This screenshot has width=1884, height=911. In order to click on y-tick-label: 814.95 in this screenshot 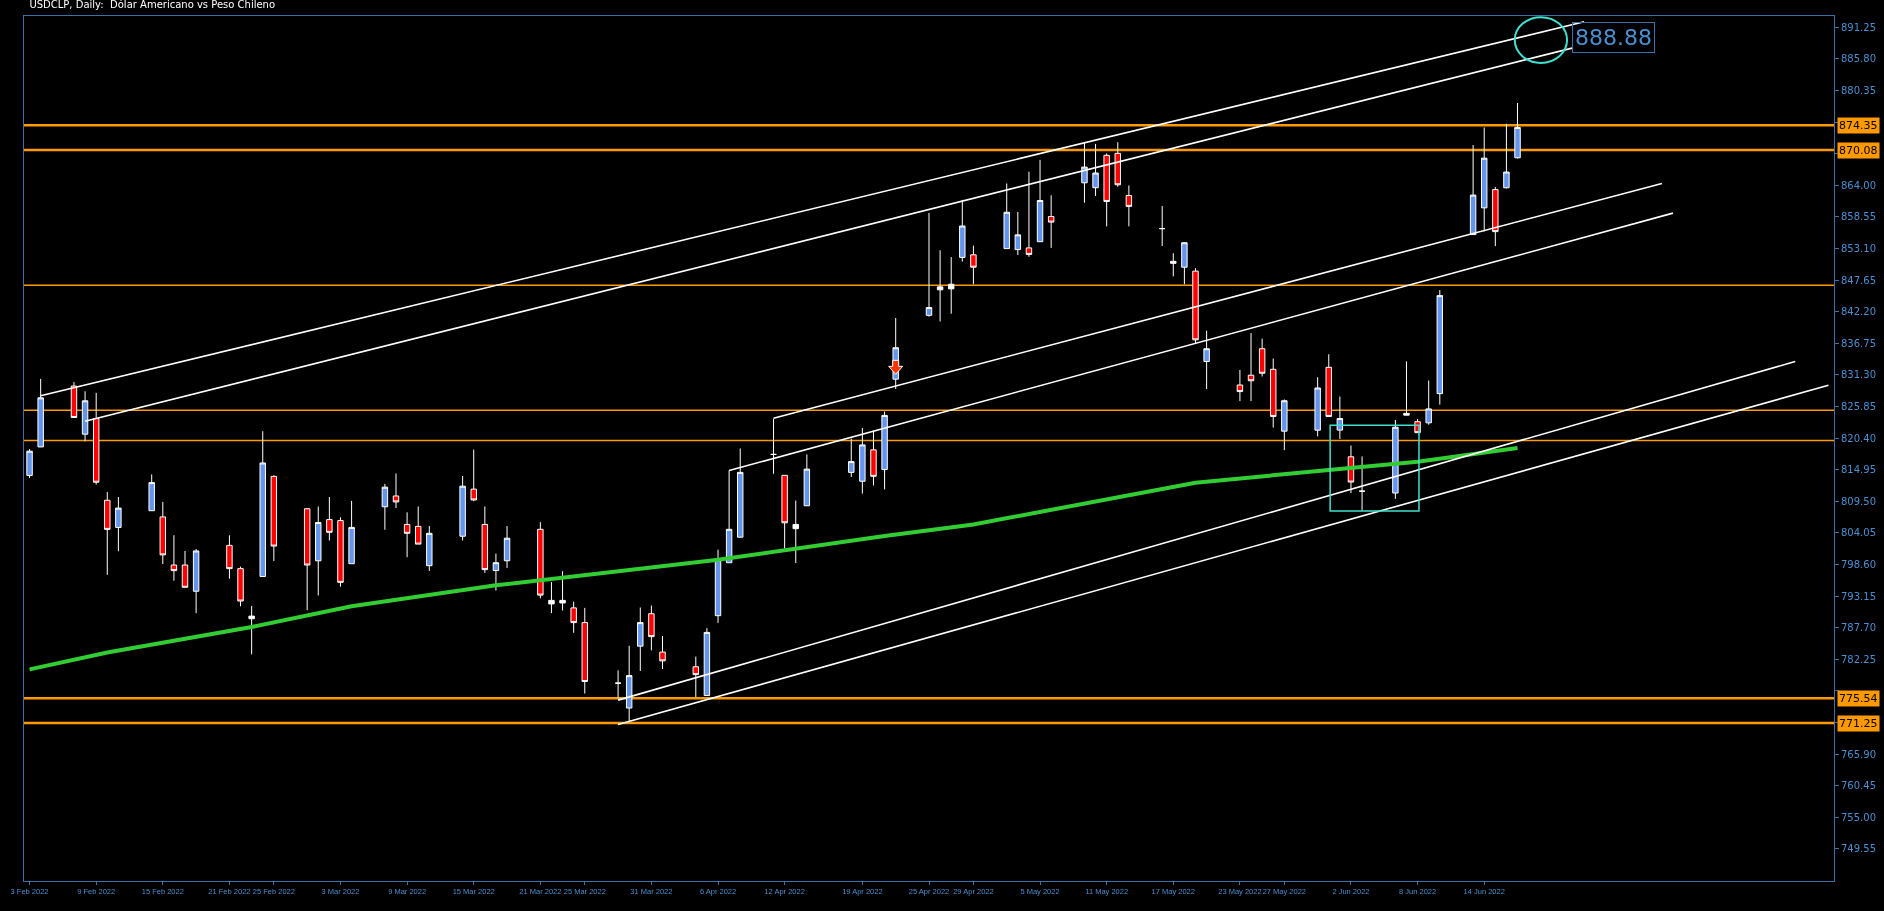, I will do `click(1858, 470)`.